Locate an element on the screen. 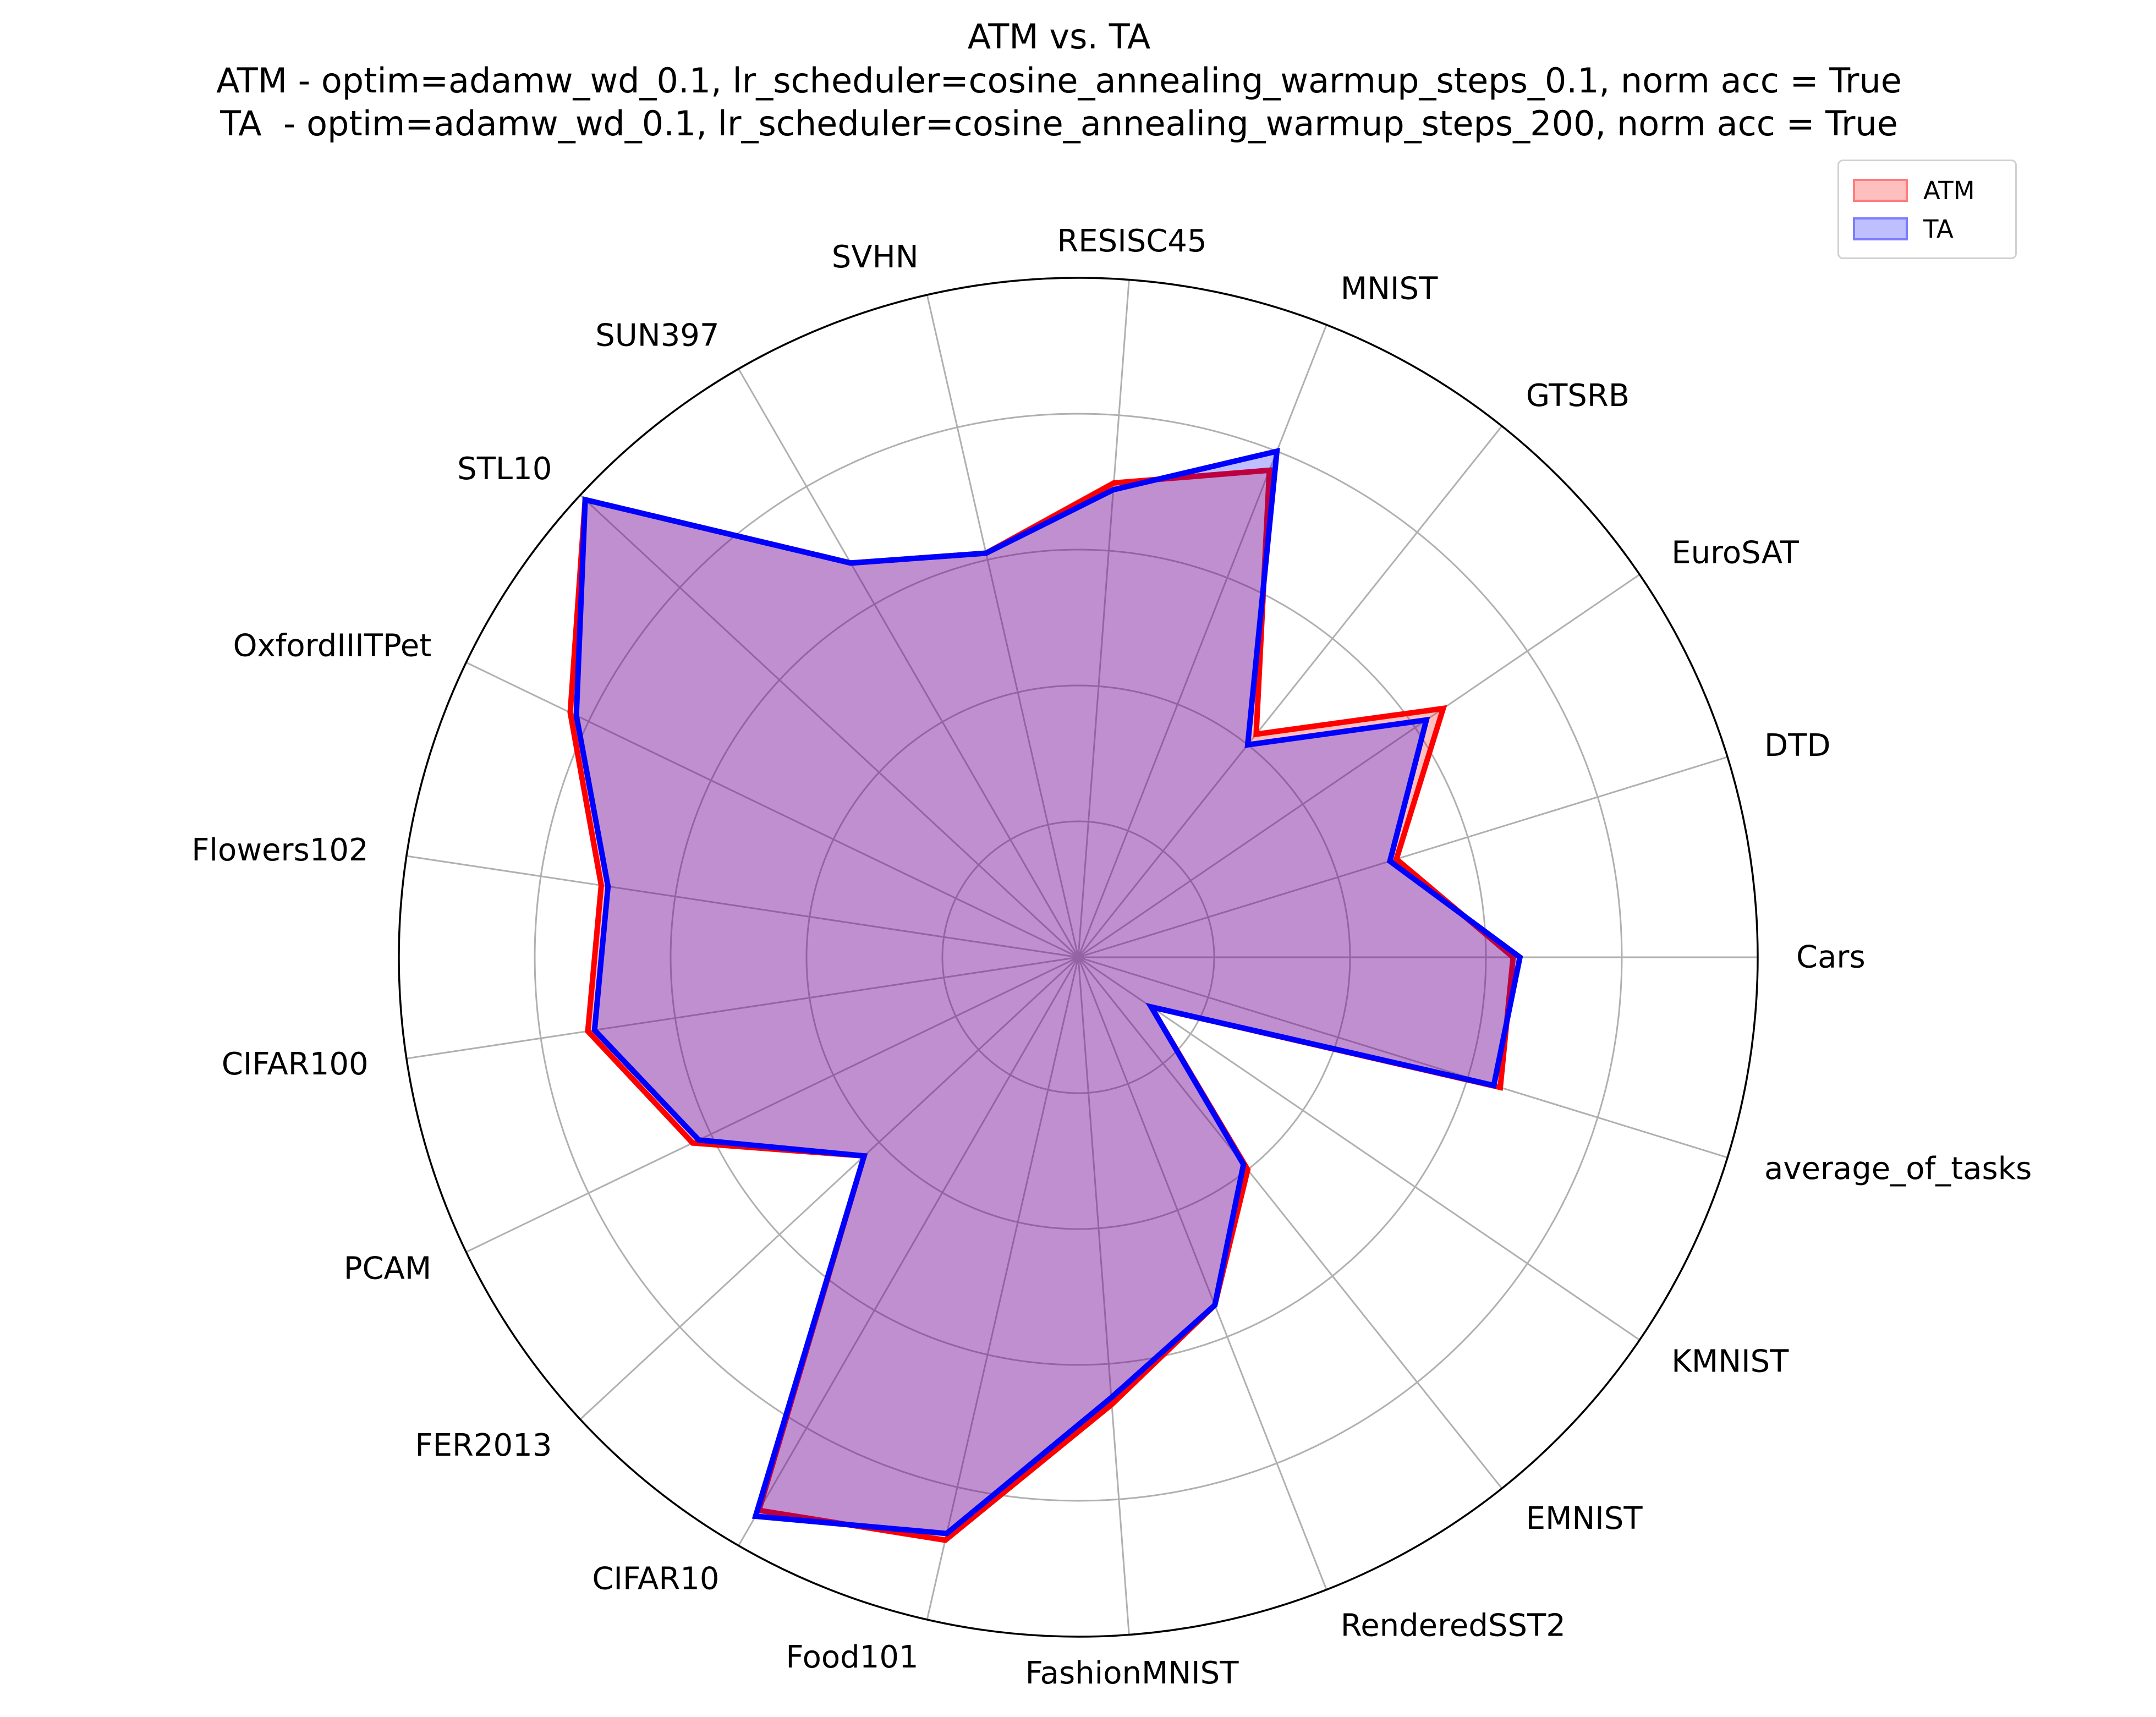 Image resolution: width=2156 pixels, height=1717 pixels. category-label: STL10 is located at coordinates (504, 469).